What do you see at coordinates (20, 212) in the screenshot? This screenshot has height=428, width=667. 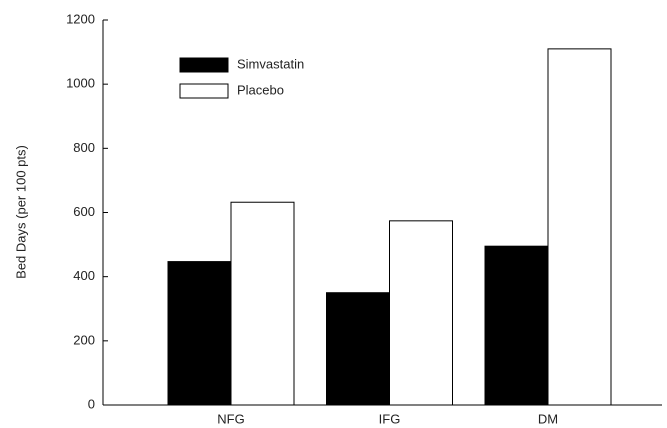 I see `y-axis-label: Bed Days (per 100 pts)` at bounding box center [20, 212].